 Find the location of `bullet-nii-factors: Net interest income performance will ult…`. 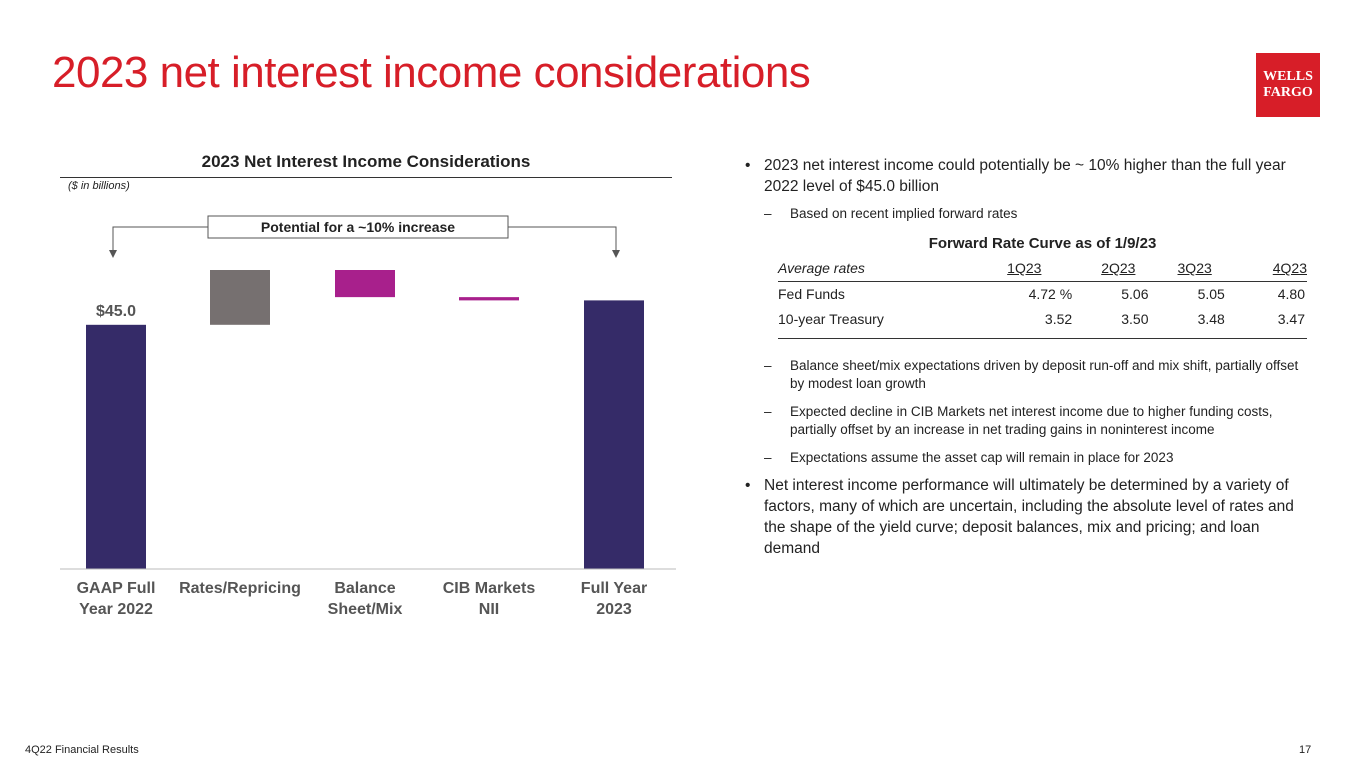

bullet-nii-factors: Net interest income performance will ult… is located at coordinates (1025, 517).